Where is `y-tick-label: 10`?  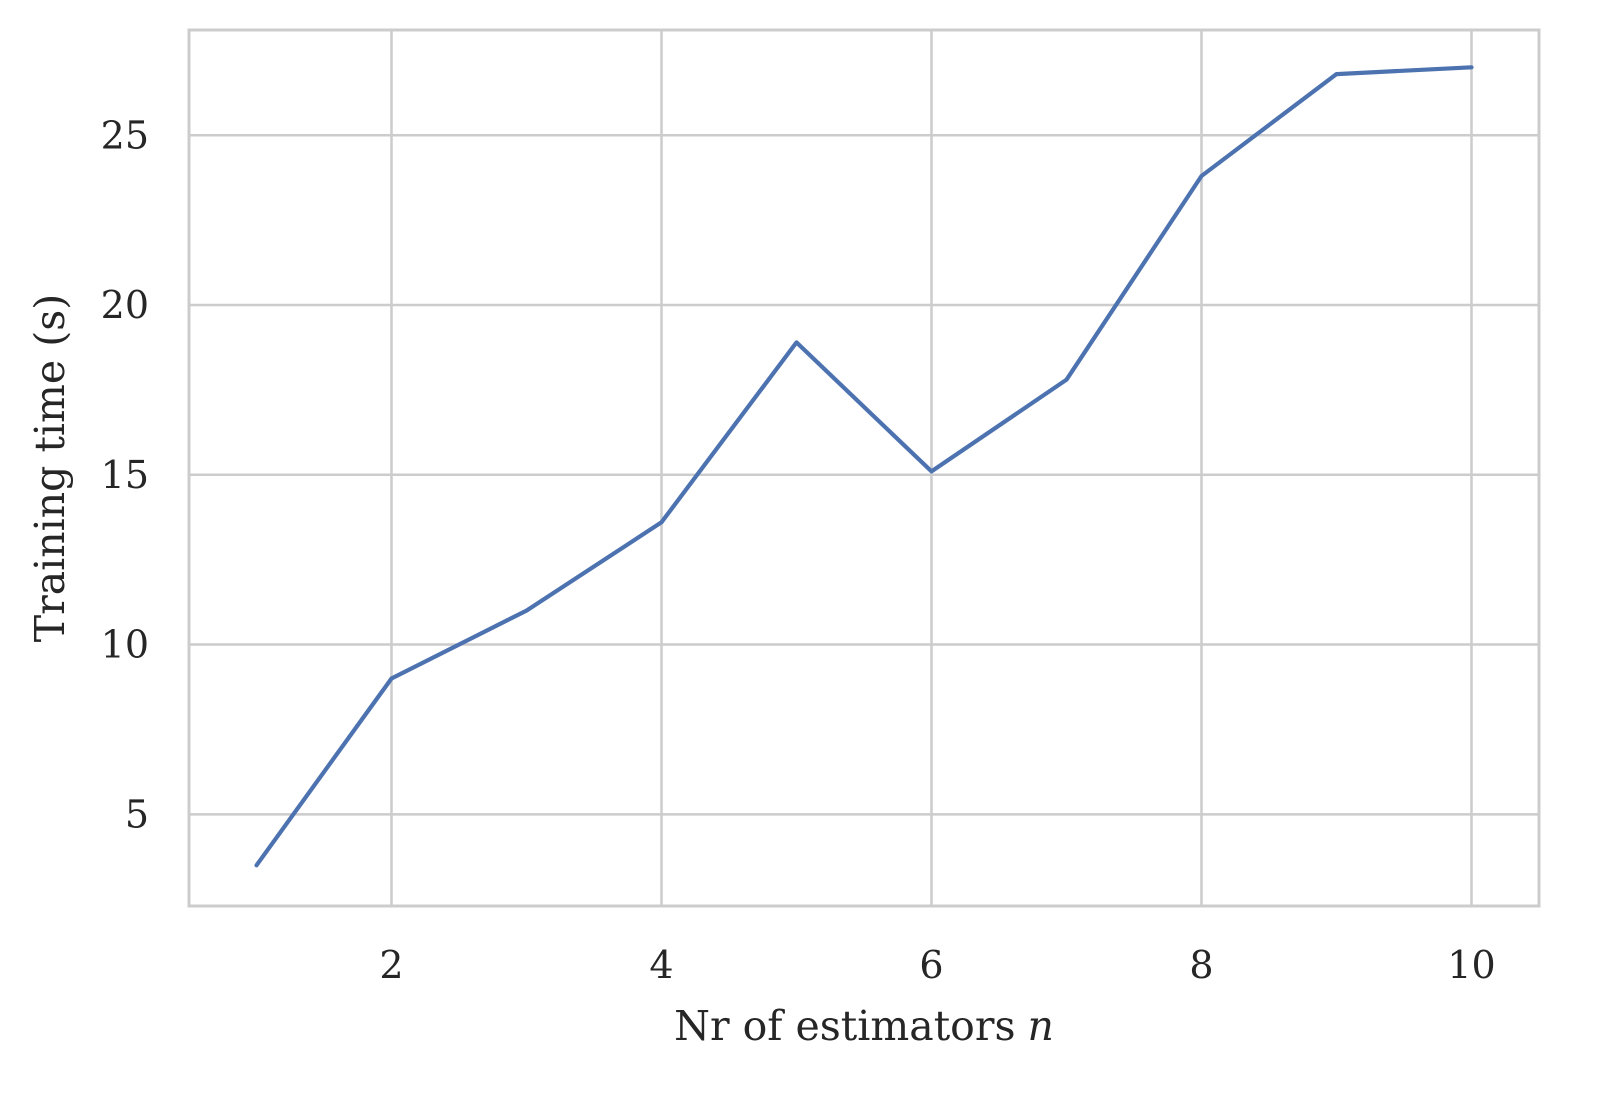
y-tick-label: 10 is located at coordinates (125, 645).